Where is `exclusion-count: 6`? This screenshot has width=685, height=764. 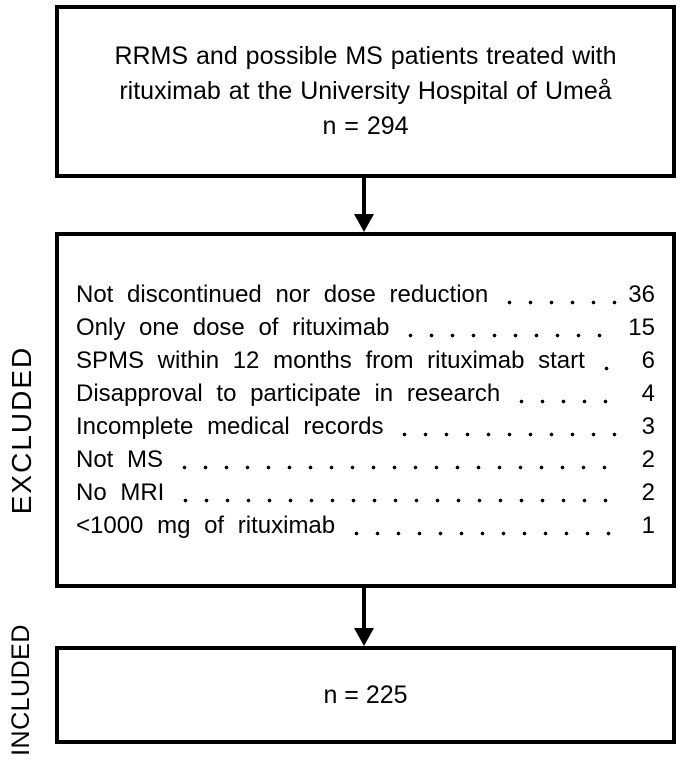 exclusion-count: 6 is located at coordinates (648, 360).